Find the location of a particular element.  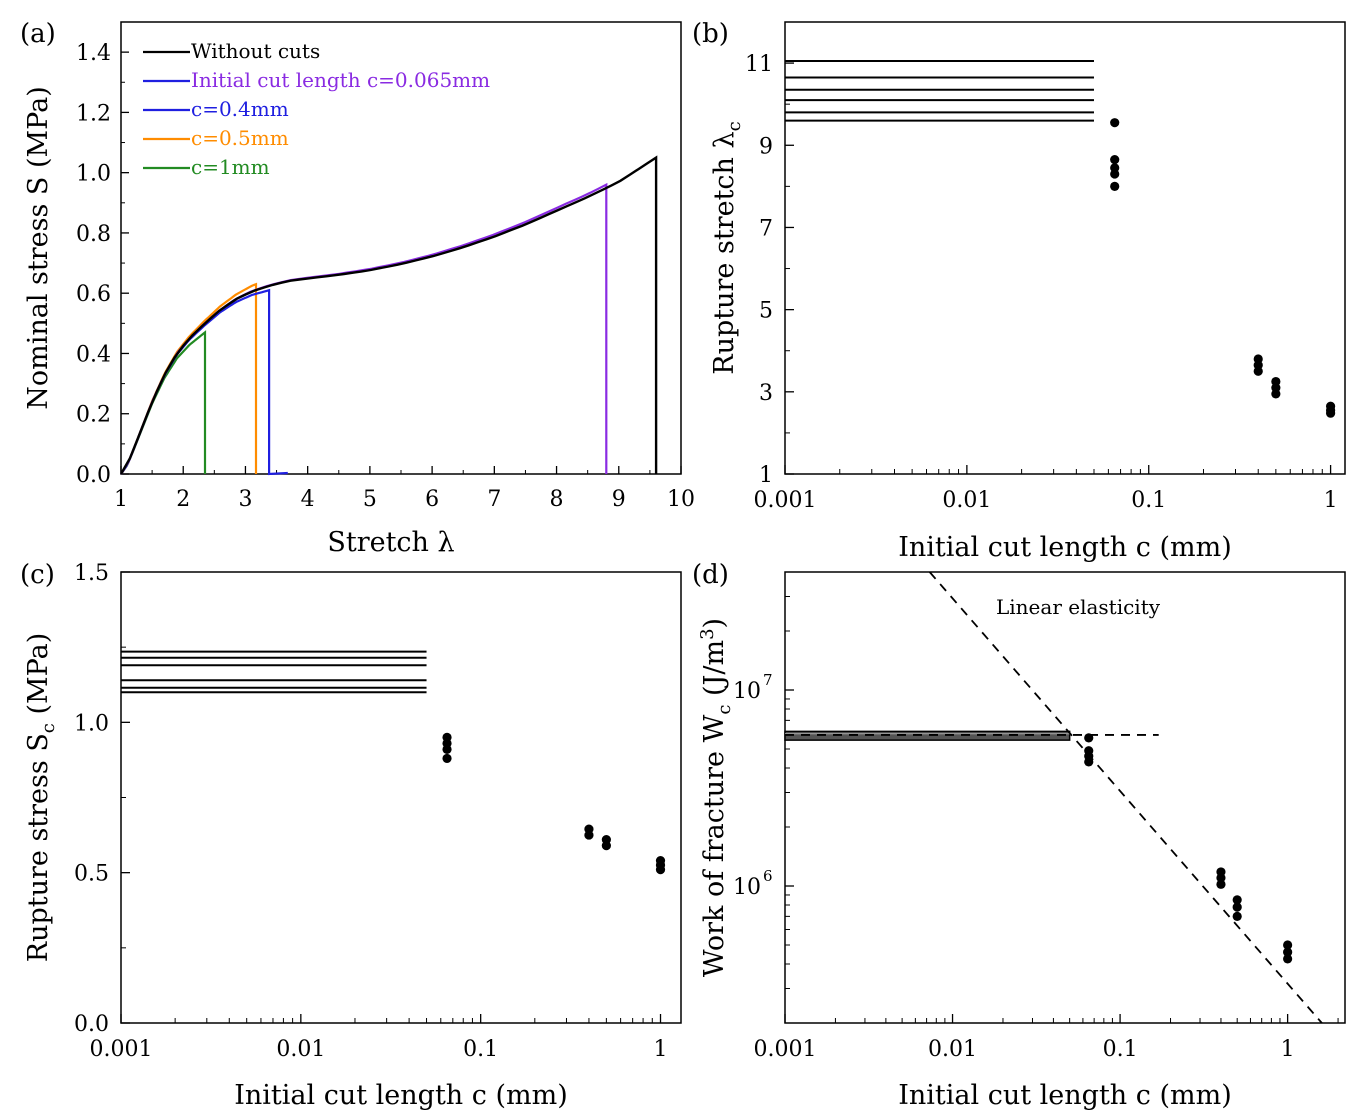

y-axis-title: Rupture stretch λc is located at coordinates (727, 247).